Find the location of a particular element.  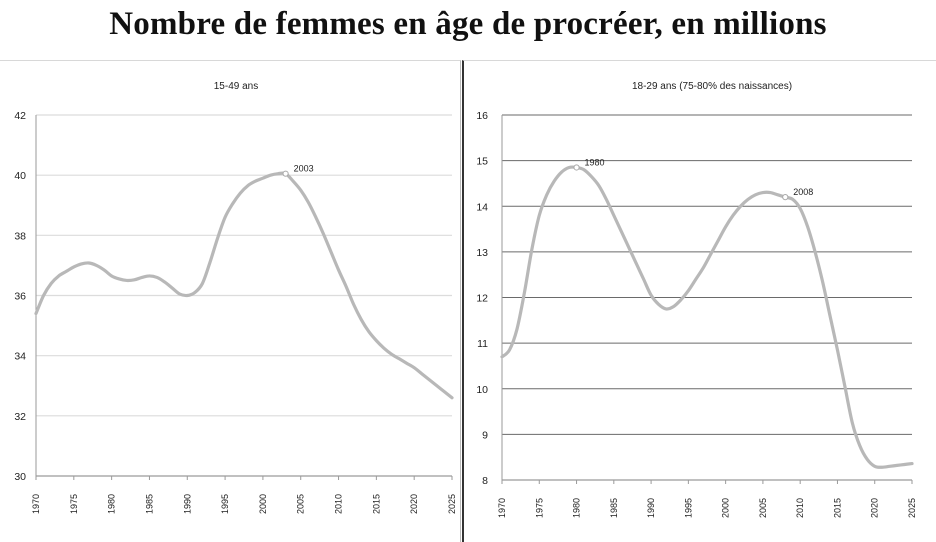

chart-subtitle: 15-49 ans is located at coordinates (236, 86).